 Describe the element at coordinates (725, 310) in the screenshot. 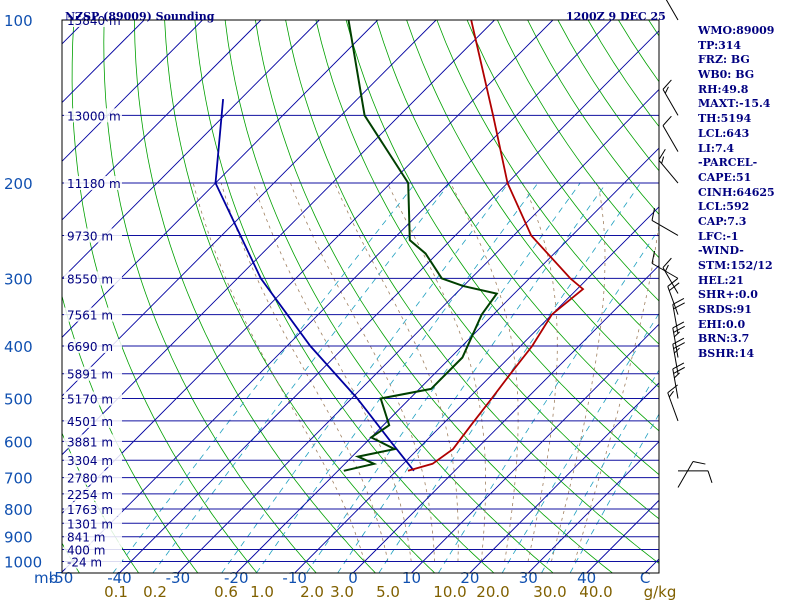

I see `info-line: SRDS:91` at that location.